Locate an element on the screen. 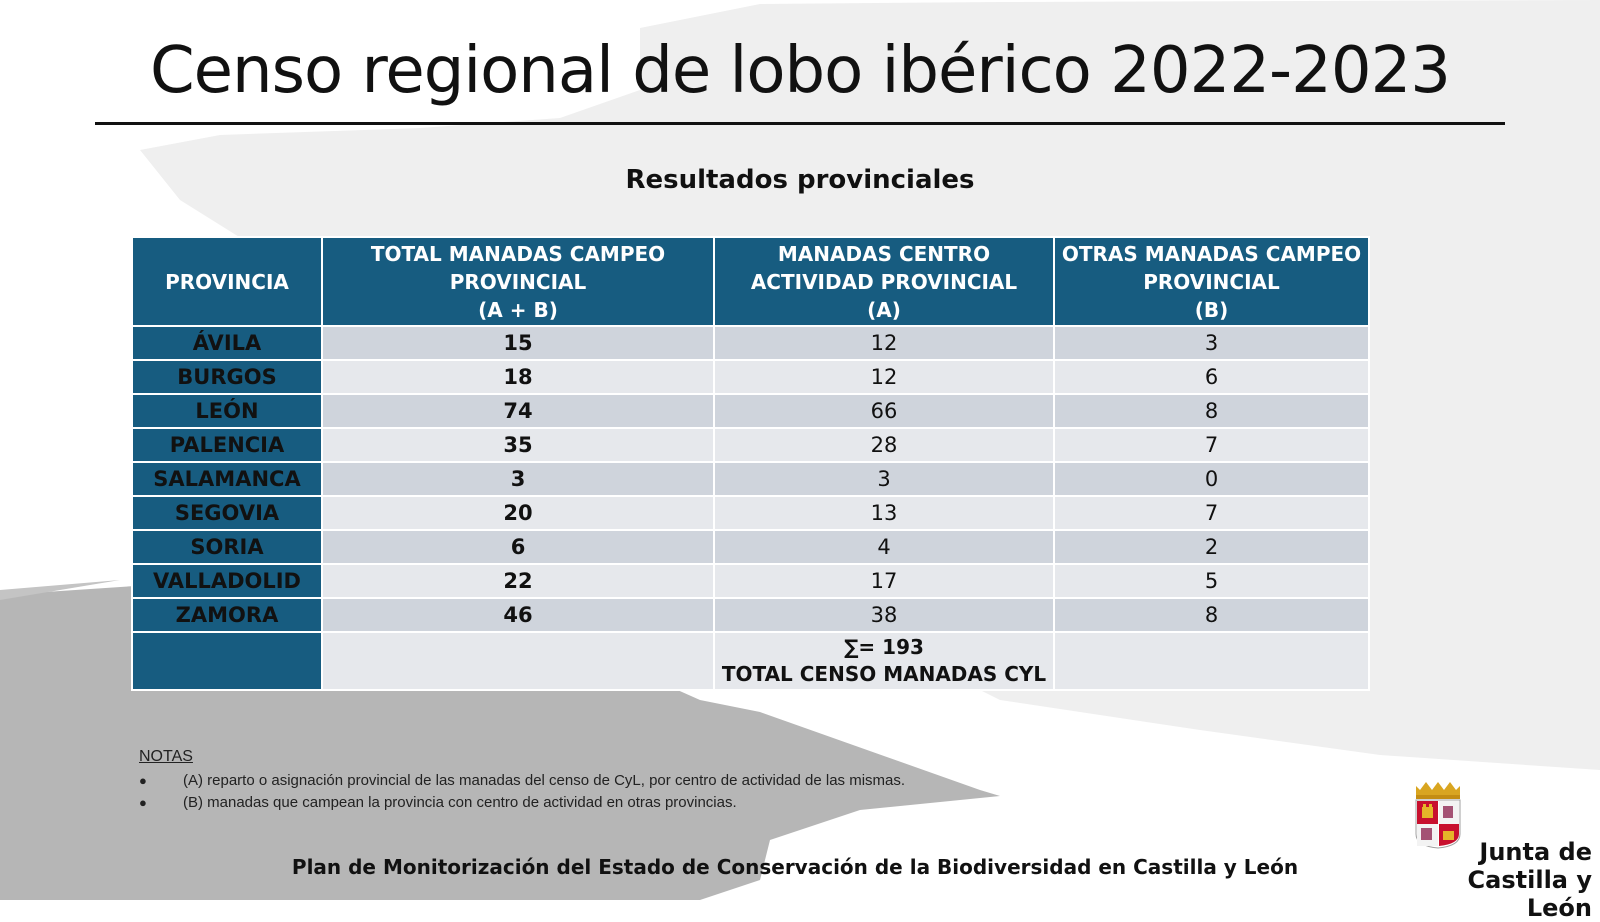 This screenshot has width=1600, height=922. otras-cell: 6 is located at coordinates (1211, 377).